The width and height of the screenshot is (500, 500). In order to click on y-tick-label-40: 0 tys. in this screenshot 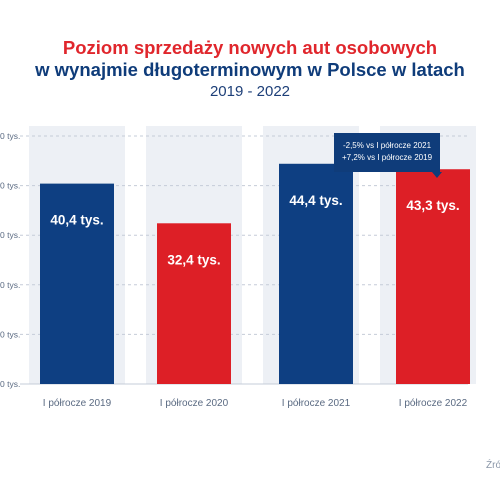, I will do `click(10, 186)`.